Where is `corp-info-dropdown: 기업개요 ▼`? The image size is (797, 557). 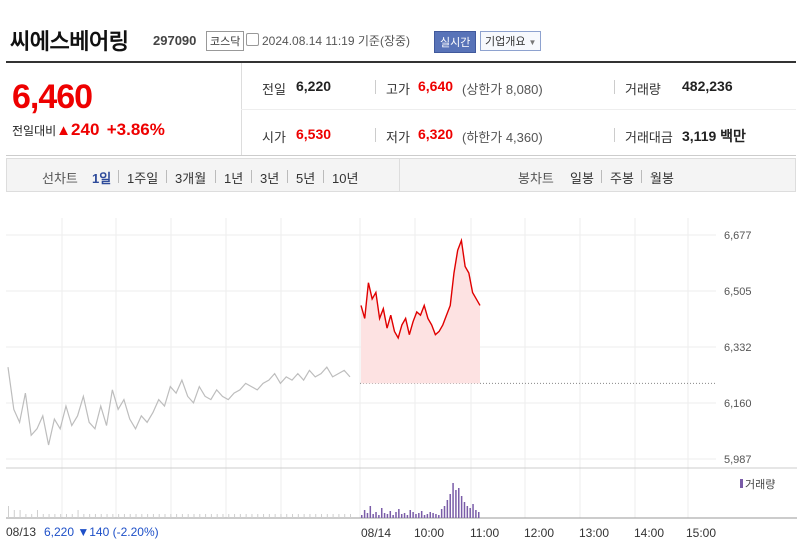 corp-info-dropdown: 기업개요 ▼ is located at coordinates (511, 41).